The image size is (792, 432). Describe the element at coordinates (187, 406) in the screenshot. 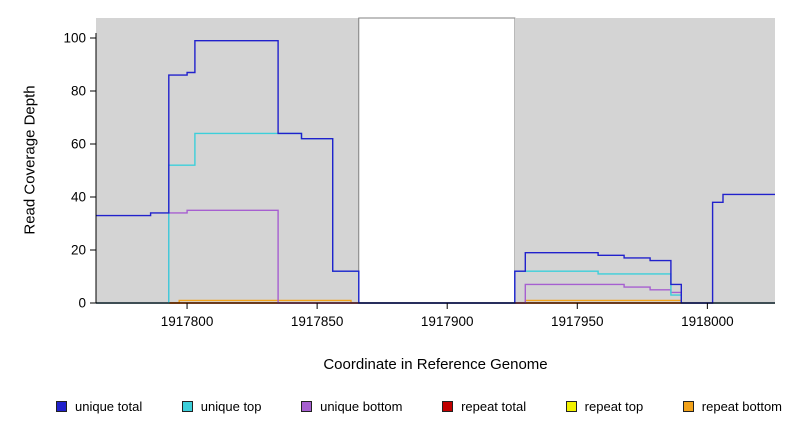

I see `legend-swatch-unique-top` at that location.